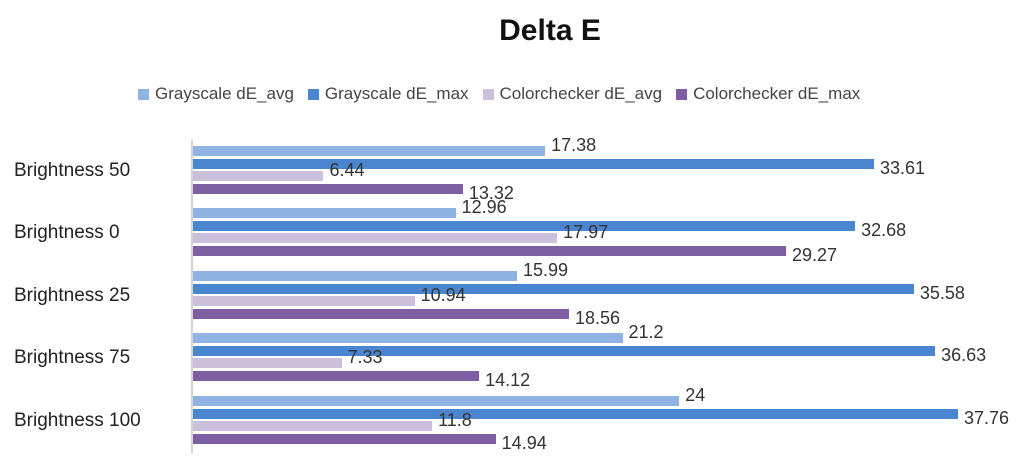 The height and width of the screenshot is (463, 1024). Describe the element at coordinates (508, 379) in the screenshot. I see `data-label: 14.12` at that location.